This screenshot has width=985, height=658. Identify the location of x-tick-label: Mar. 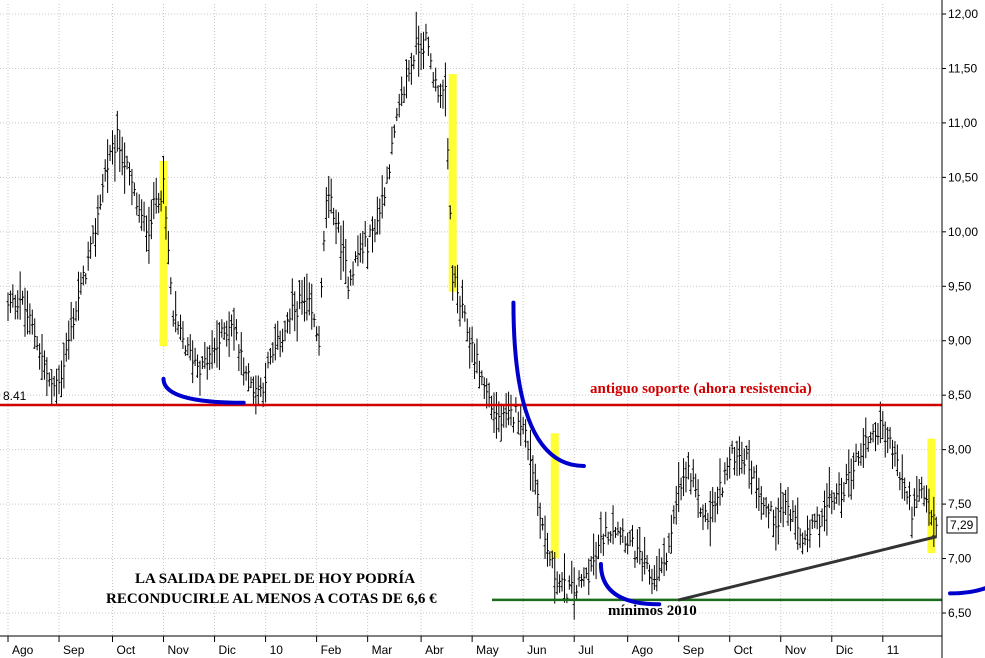
(382, 650).